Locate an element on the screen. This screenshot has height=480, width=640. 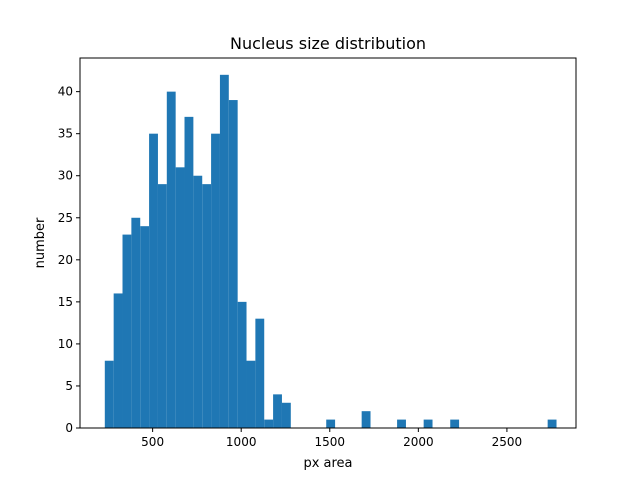
y-axis-ticks: 0 5 10 15 20 25 30 35 40 is located at coordinates (69, 260).